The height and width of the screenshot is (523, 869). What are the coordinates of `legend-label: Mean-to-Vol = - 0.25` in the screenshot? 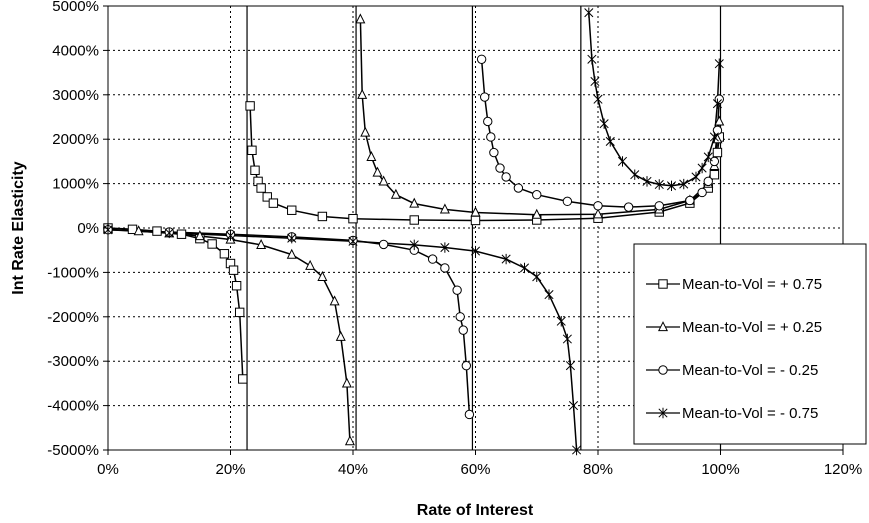 It's located at (750, 370).